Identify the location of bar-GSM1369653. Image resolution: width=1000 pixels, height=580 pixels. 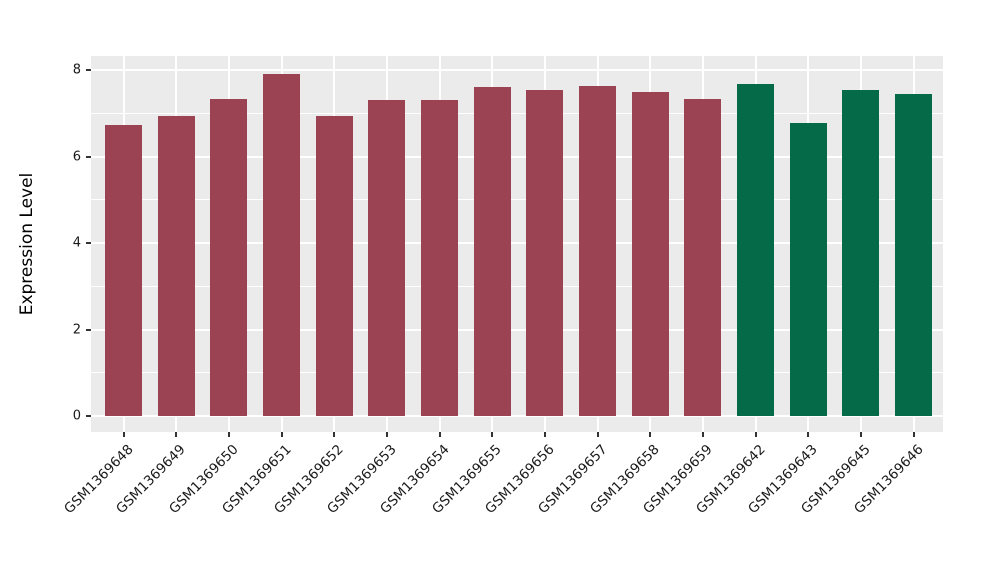
(387, 258).